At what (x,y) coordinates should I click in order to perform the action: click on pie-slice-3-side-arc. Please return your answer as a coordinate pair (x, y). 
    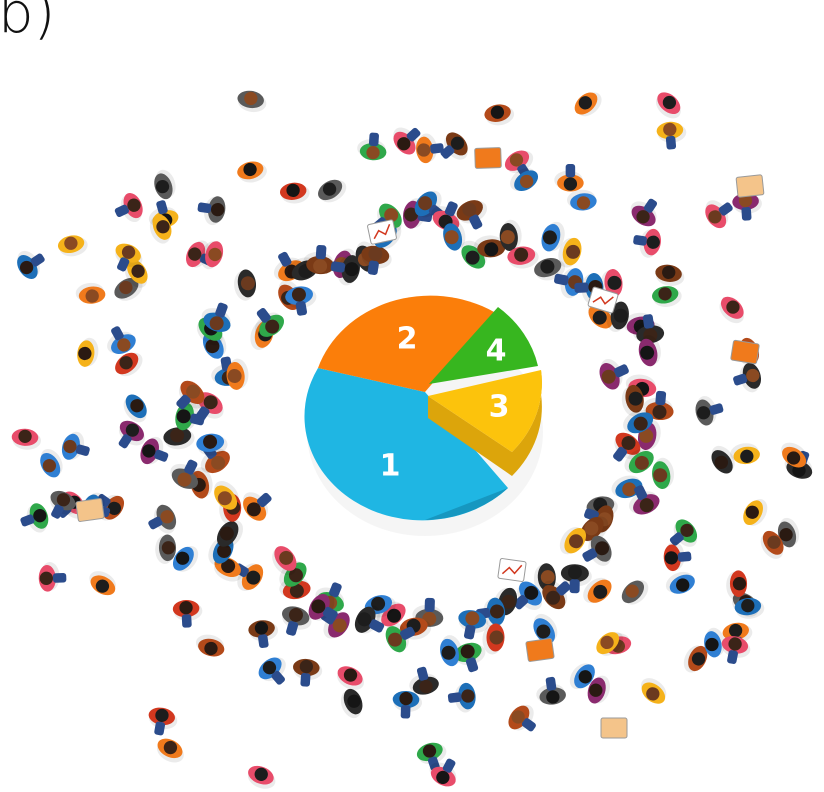
    Looking at the image, I should click on (527, 423).